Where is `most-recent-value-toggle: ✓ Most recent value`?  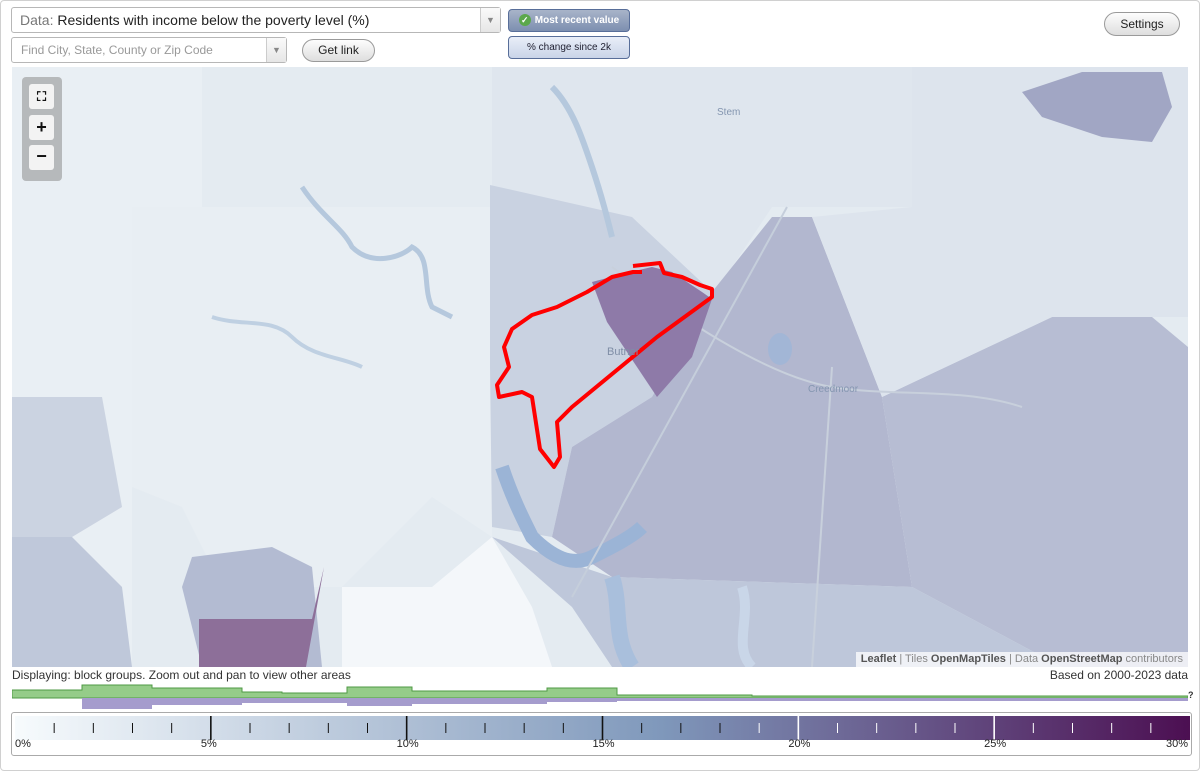
most-recent-value-toggle: ✓ Most recent value is located at coordinates (569, 20).